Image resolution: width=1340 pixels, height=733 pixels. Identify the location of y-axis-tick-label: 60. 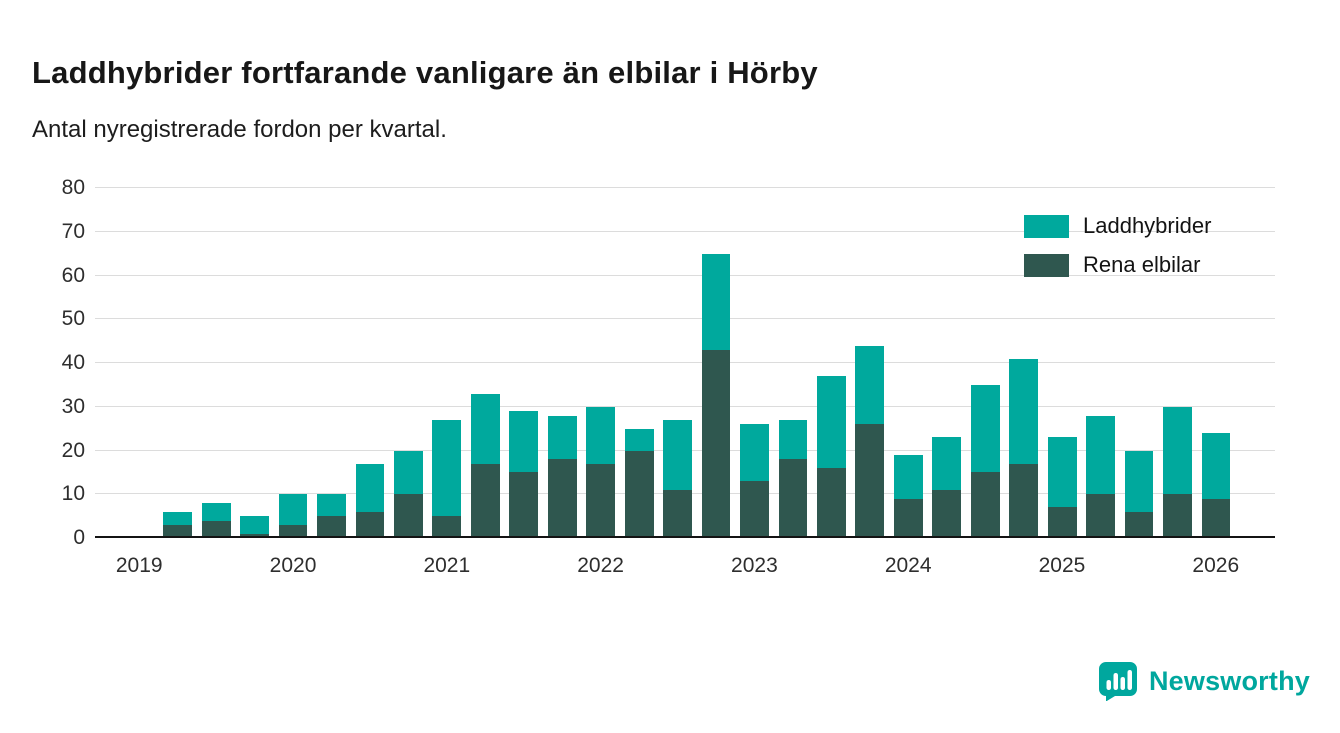
(73, 275).